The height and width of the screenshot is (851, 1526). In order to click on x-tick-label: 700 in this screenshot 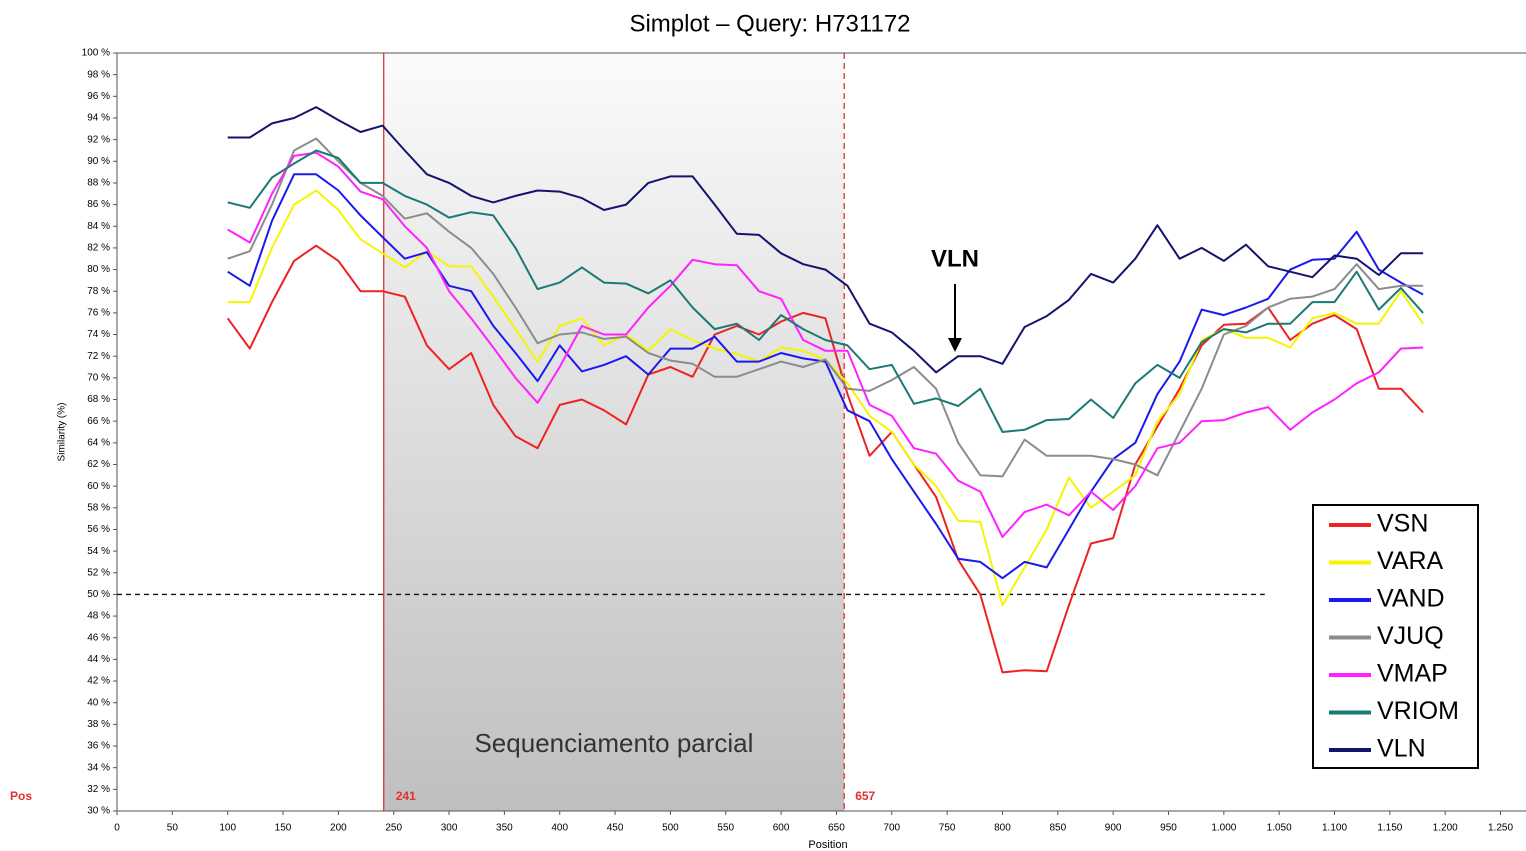, I will do `click(891, 828)`.